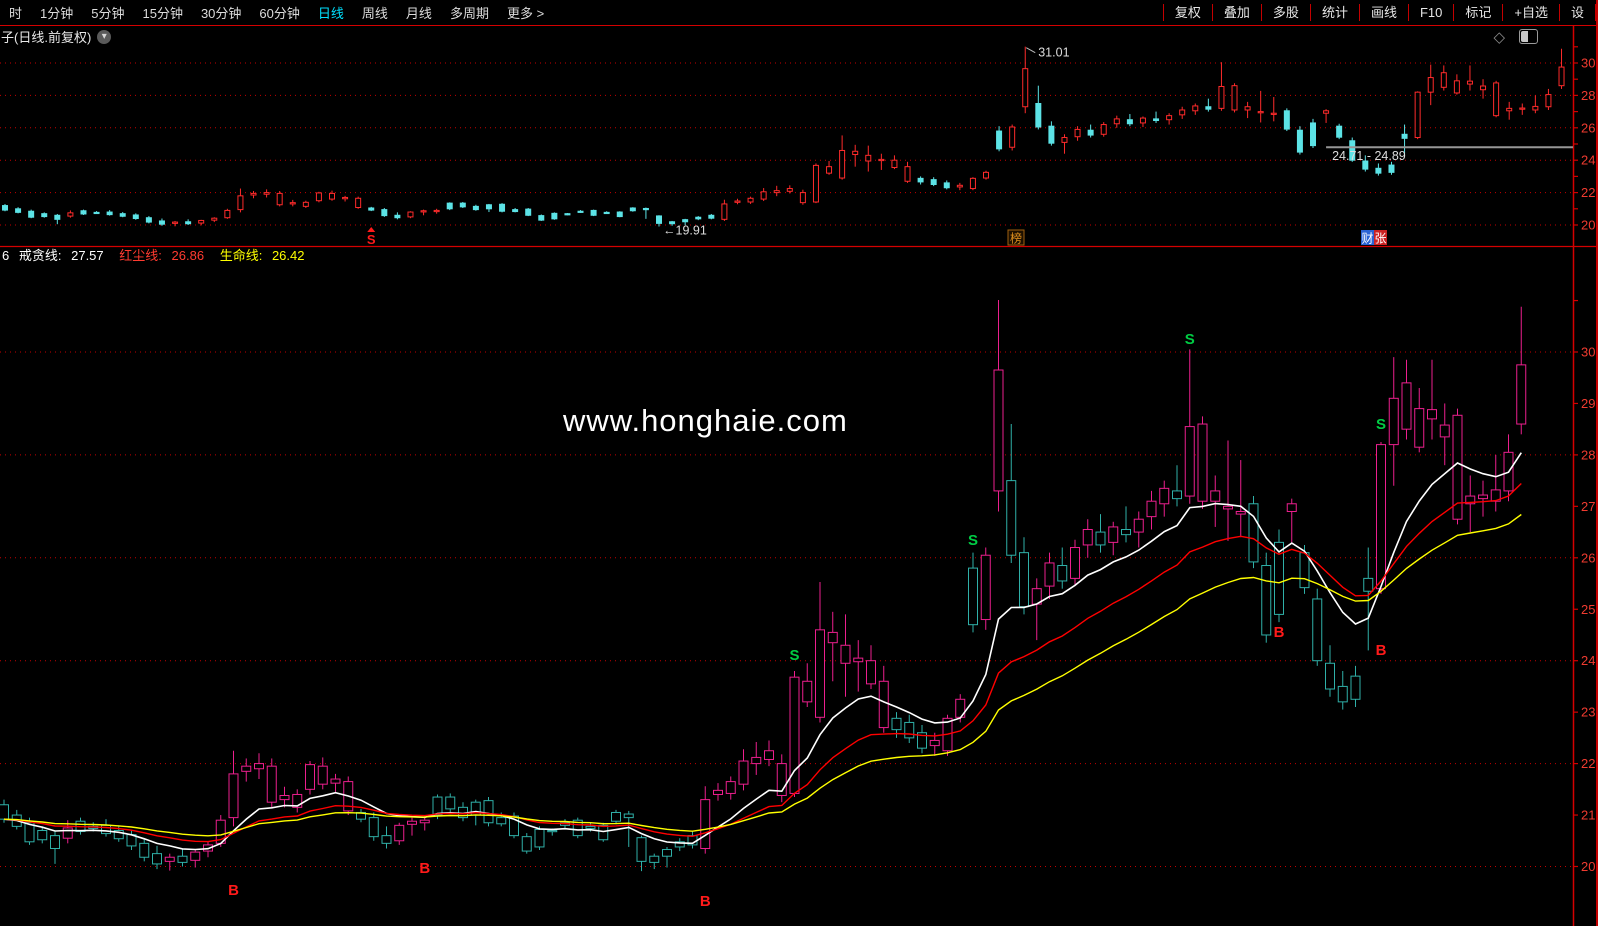  Describe the element at coordinates (469, 13) in the screenshot. I see `period-item: 多周期` at that location.